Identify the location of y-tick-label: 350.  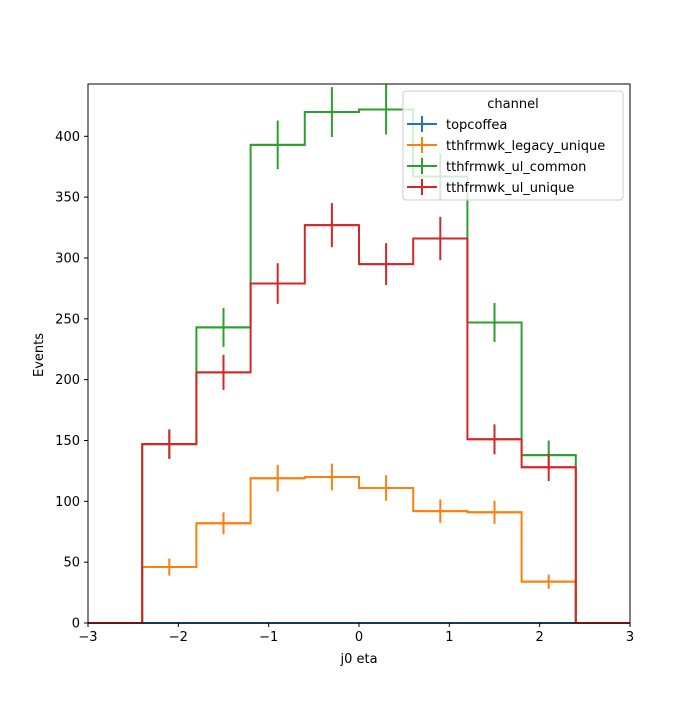
(67, 198).